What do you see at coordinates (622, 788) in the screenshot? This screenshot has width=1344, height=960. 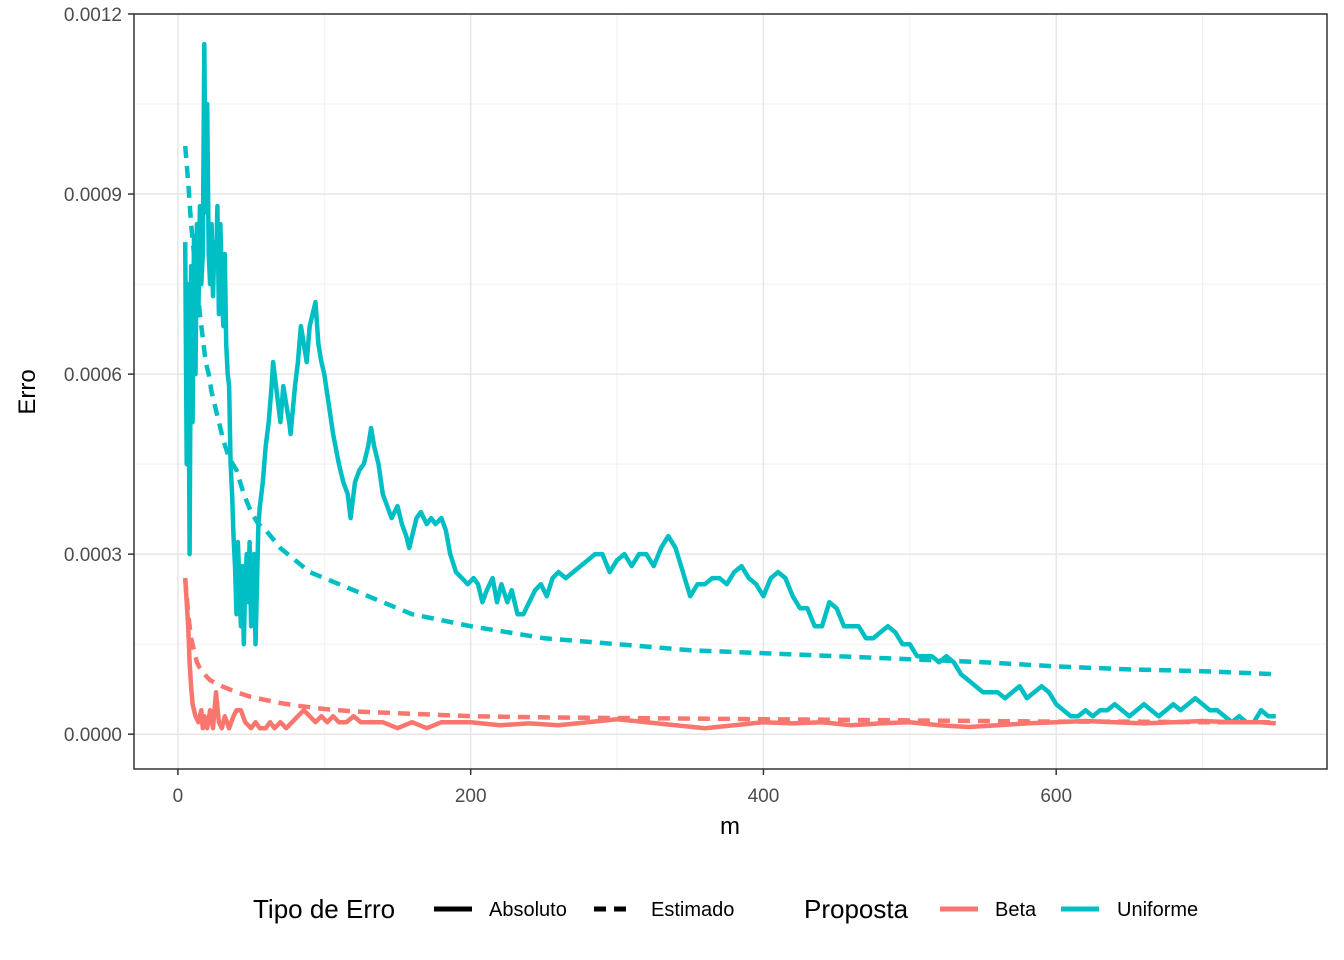 I see `x-axis: 0 200 400 600` at bounding box center [622, 788].